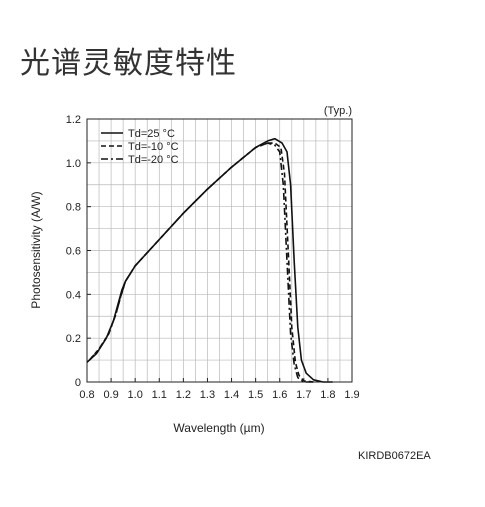 The height and width of the screenshot is (507, 485). I want to click on x-tick-label: 1.0, so click(135, 395).